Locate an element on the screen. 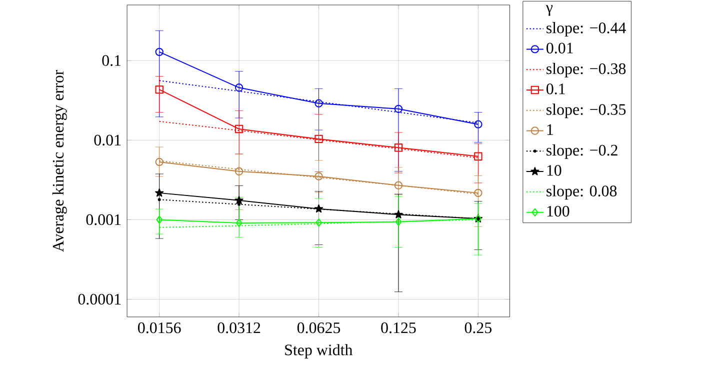 This screenshot has height=390, width=728. y-tick-label: 0.001 is located at coordinates (103, 220).